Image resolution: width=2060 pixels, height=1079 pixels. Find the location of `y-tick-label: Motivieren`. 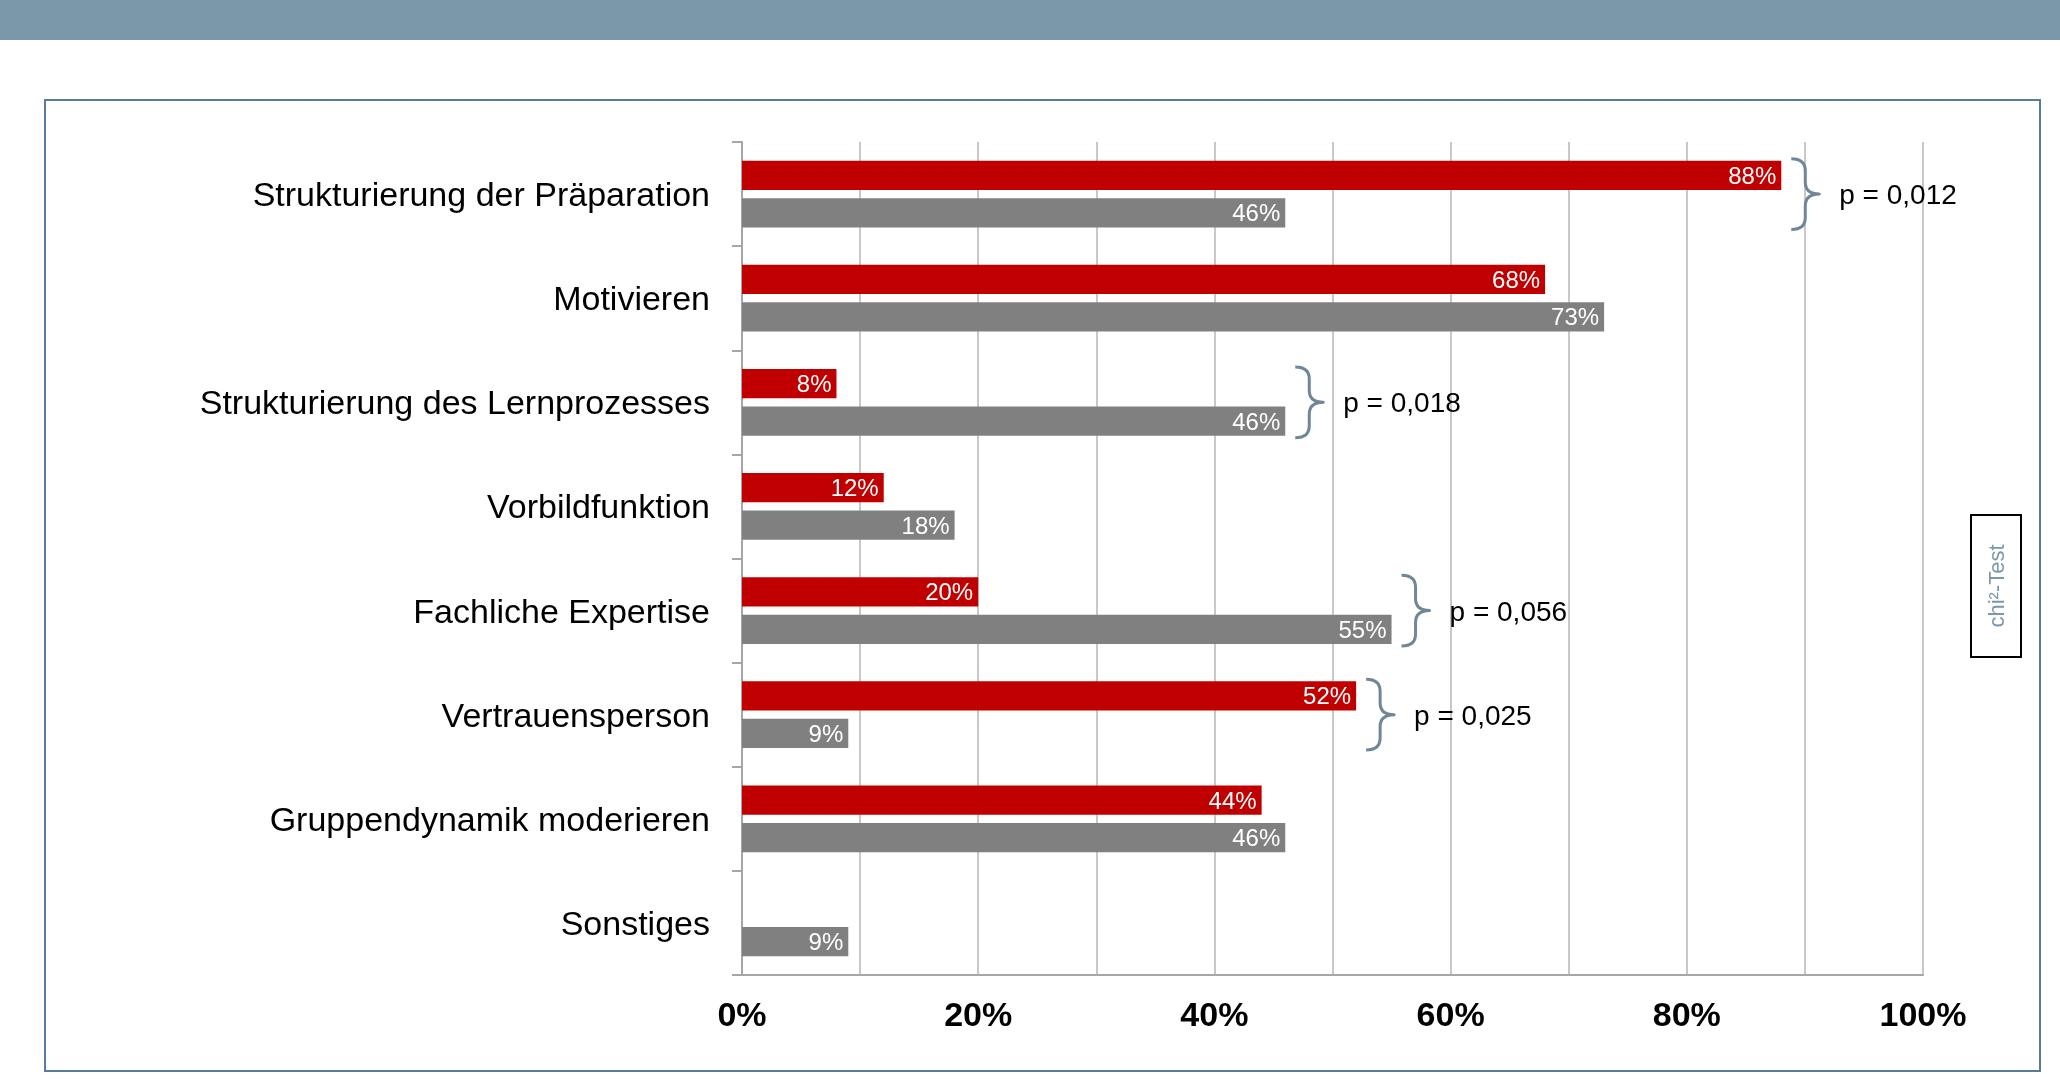

y-tick-label: Motivieren is located at coordinates (631, 298).